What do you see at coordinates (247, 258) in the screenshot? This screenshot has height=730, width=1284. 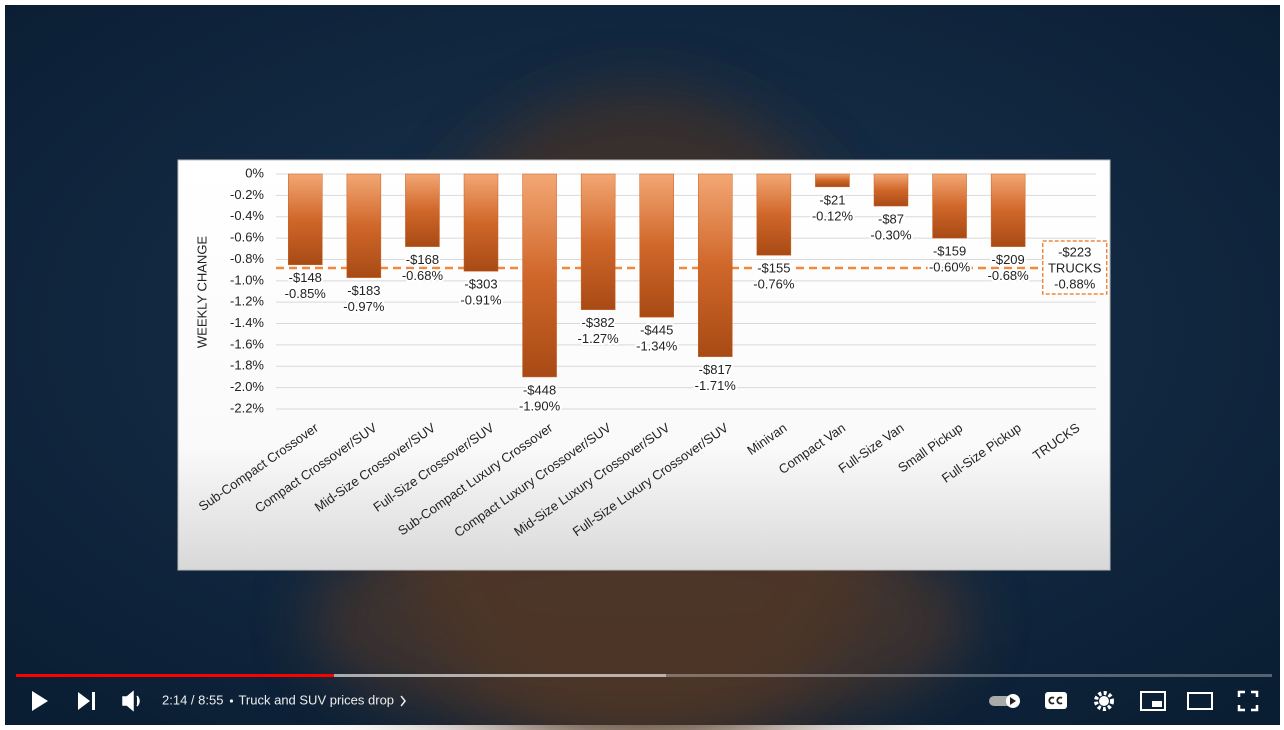 I see `y-tick-label: -0.8%` at bounding box center [247, 258].